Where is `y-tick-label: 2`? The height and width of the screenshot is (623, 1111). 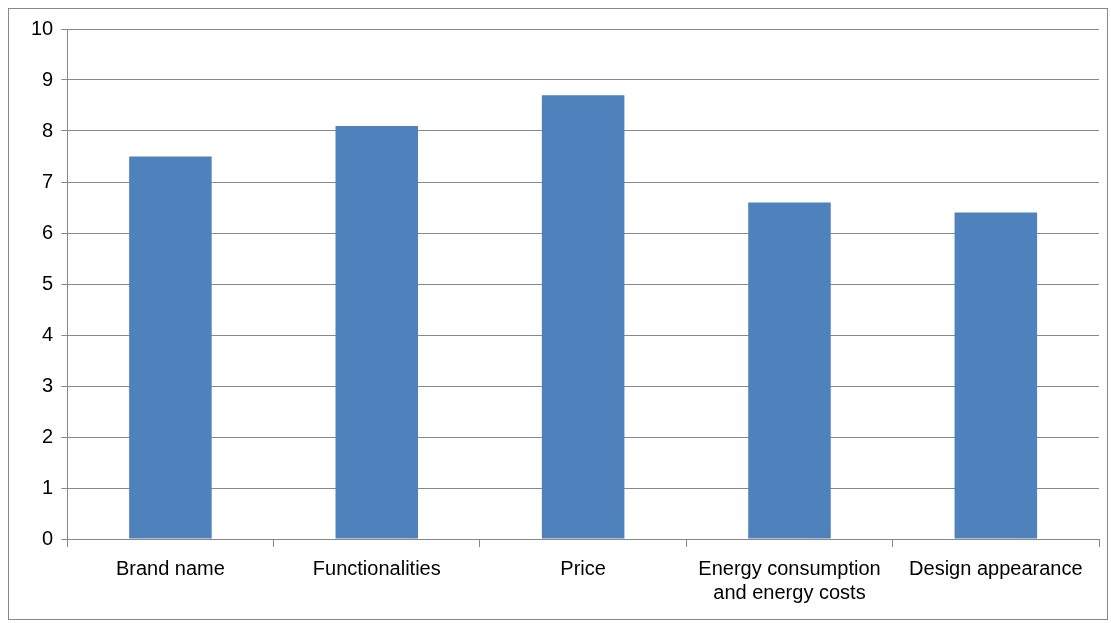
y-tick-label: 2 is located at coordinates (48, 435).